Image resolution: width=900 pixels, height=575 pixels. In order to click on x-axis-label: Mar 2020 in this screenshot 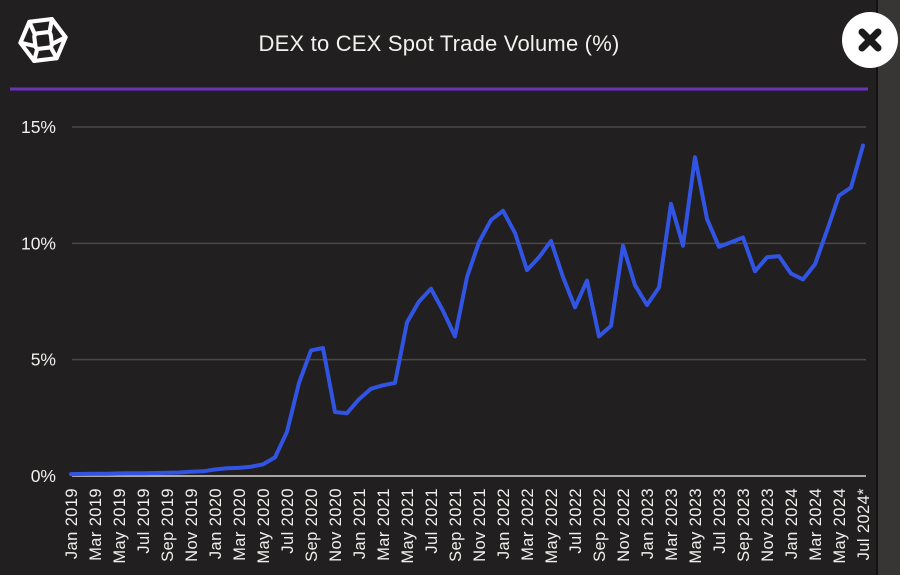, I will do `click(240, 524)`.